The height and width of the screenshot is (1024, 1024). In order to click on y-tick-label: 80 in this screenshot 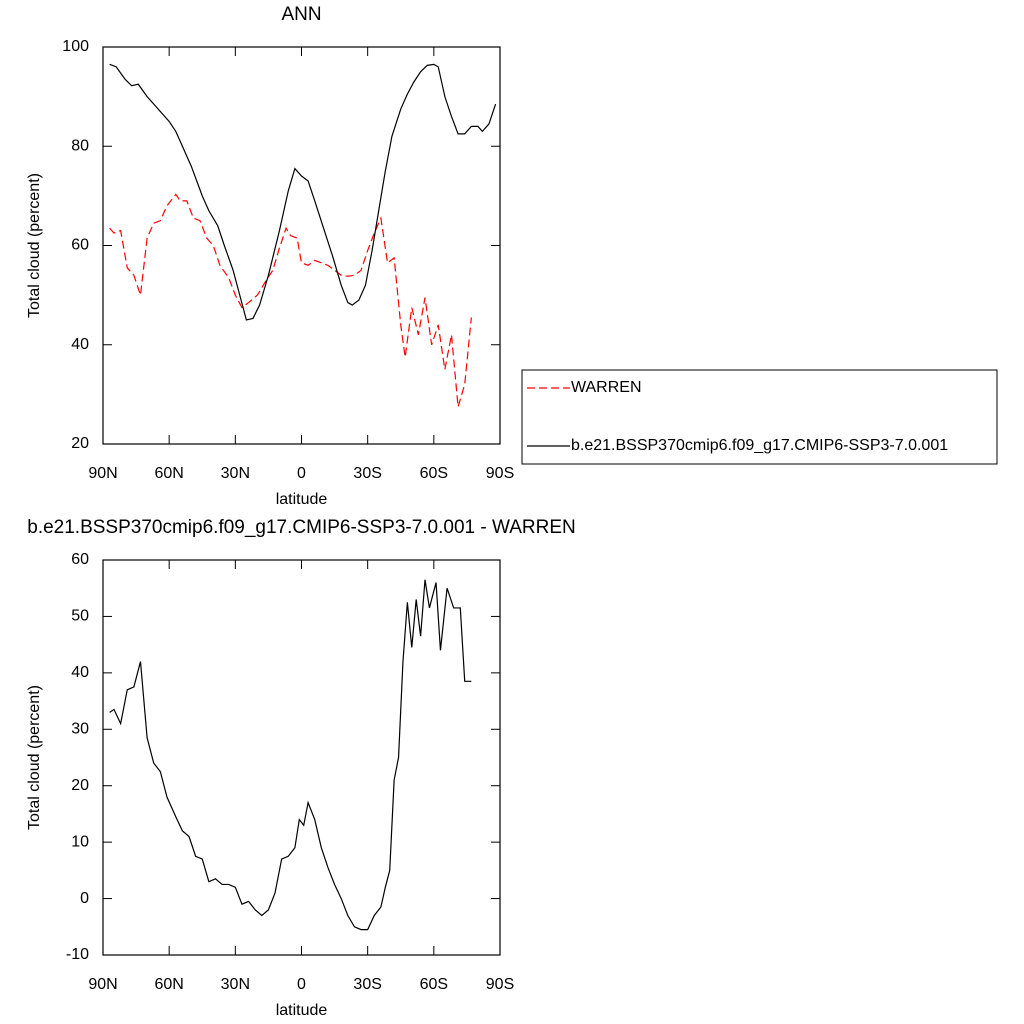, I will do `click(80, 145)`.